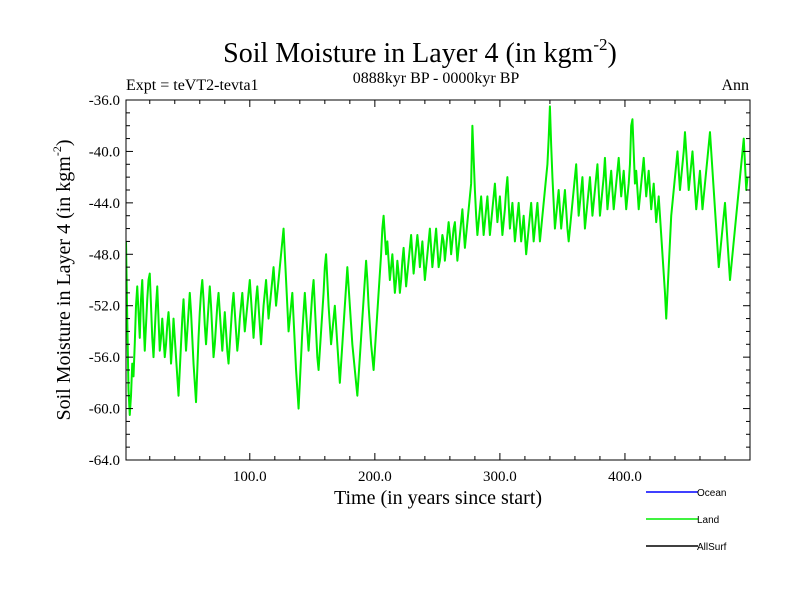 This screenshot has width=800, height=600. I want to click on x-tick-label: 100.0, so click(250, 477).